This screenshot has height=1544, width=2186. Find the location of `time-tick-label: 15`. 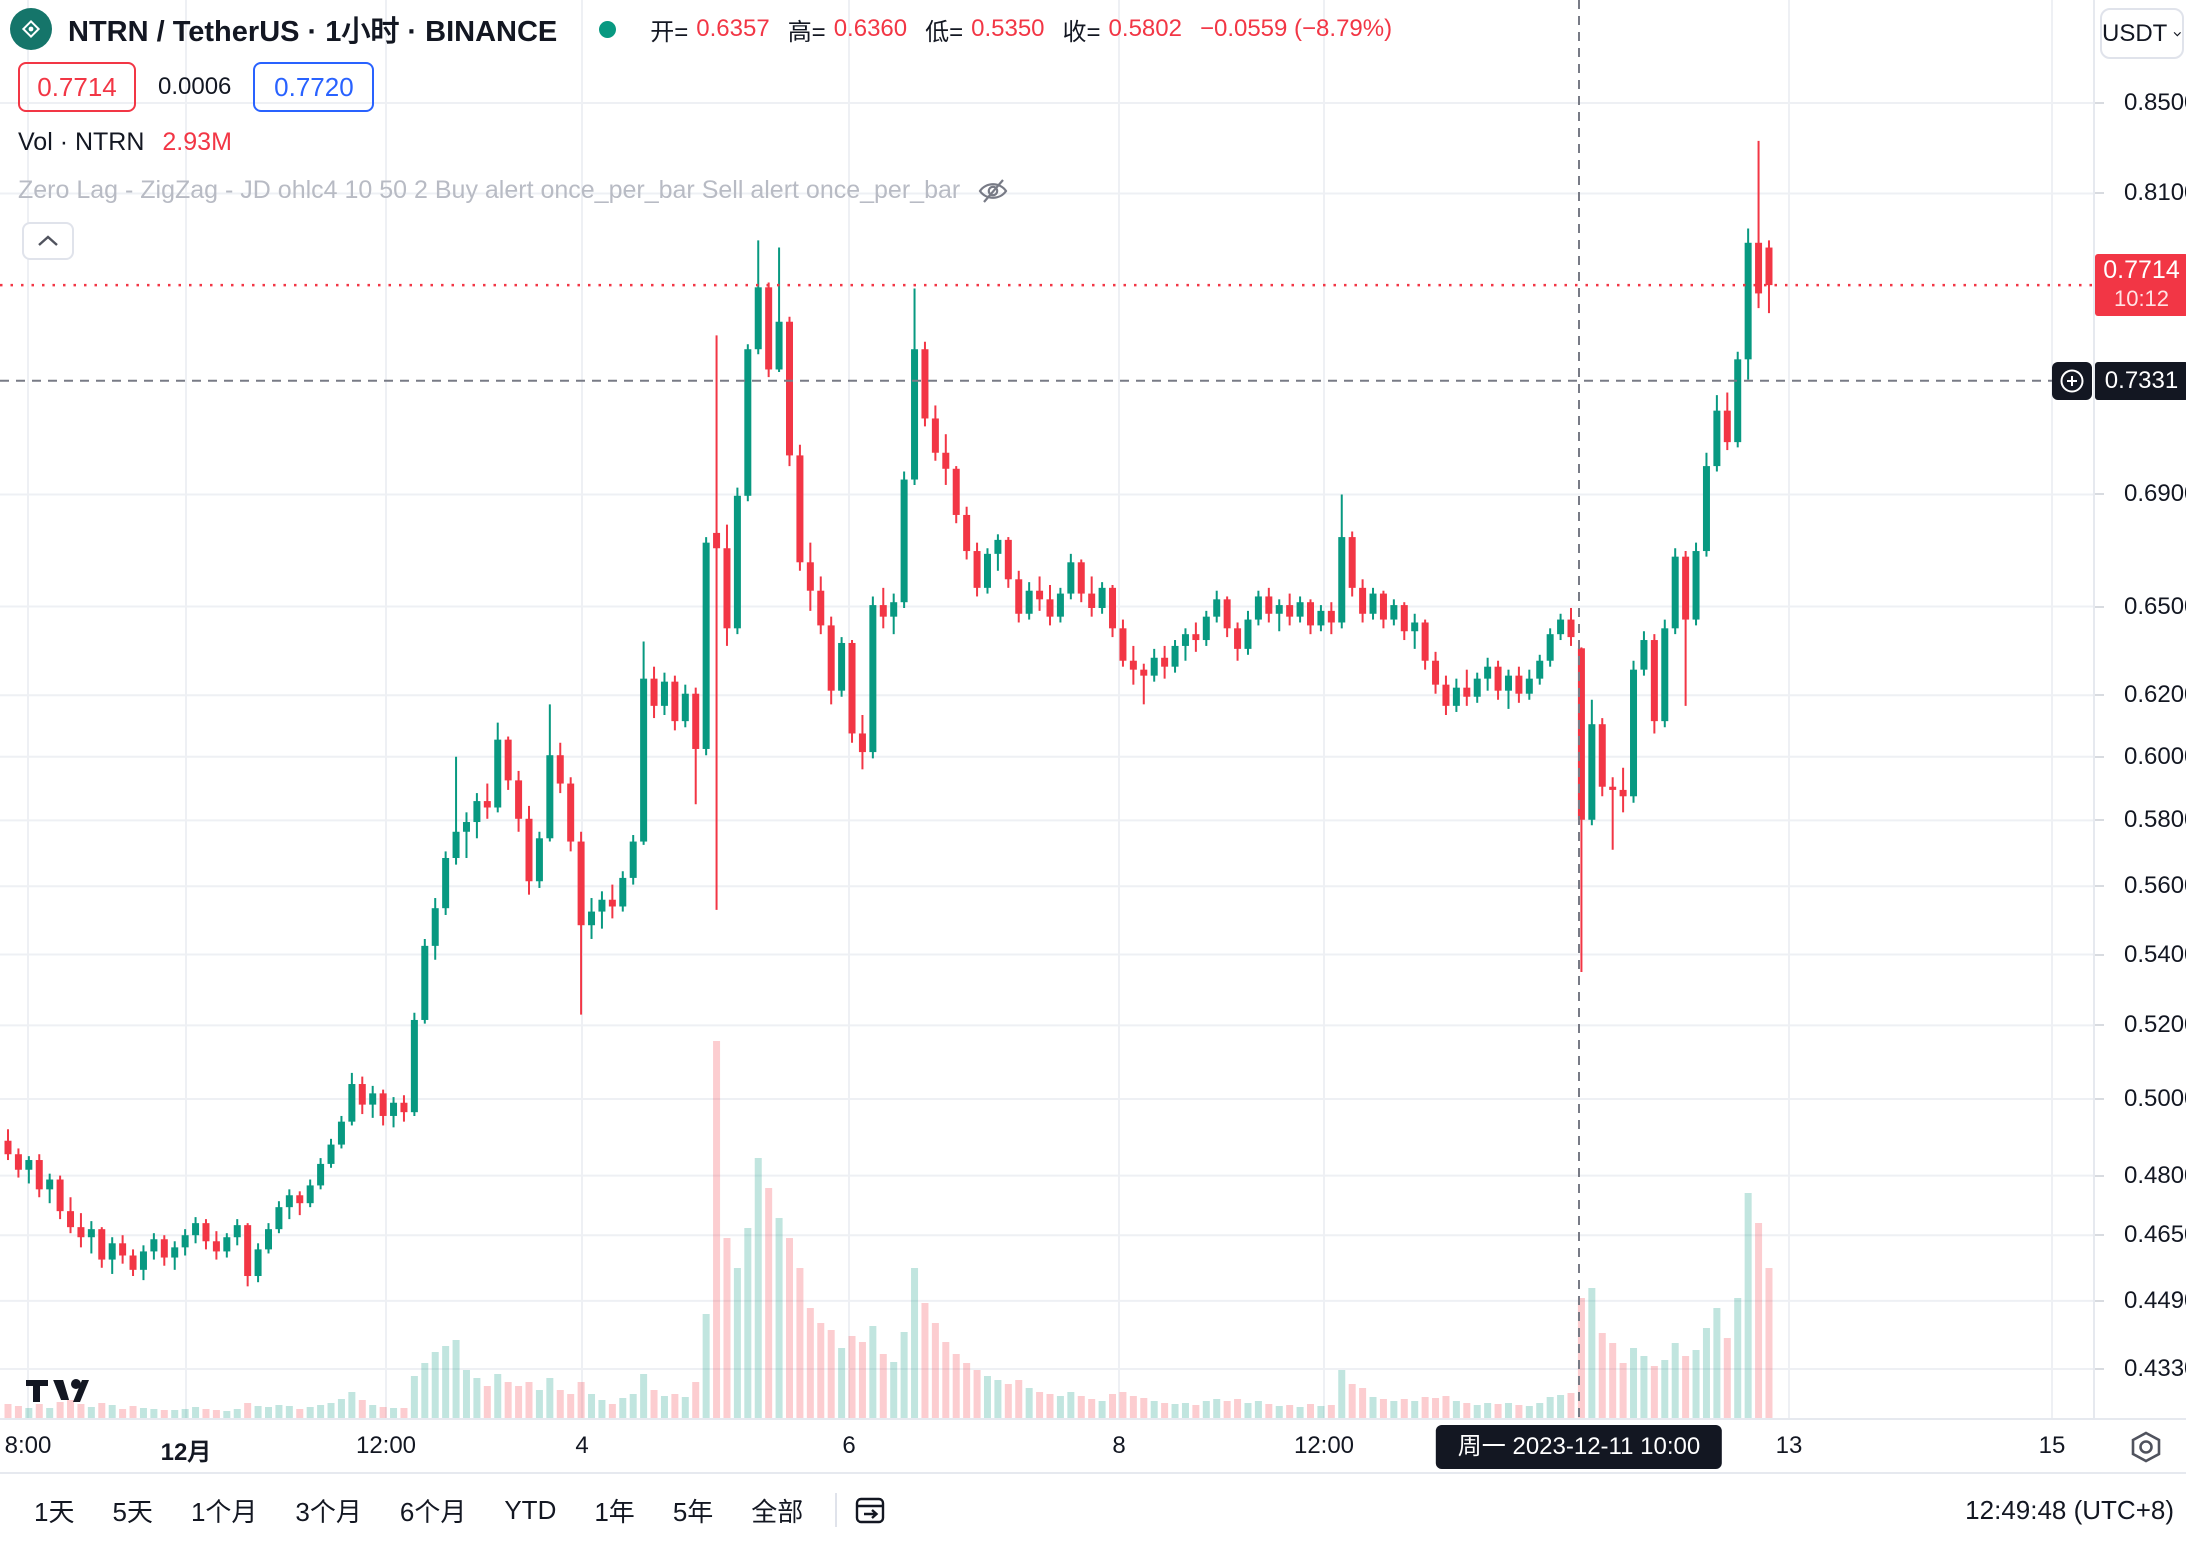

time-tick-label: 15 is located at coordinates (2052, 1445).